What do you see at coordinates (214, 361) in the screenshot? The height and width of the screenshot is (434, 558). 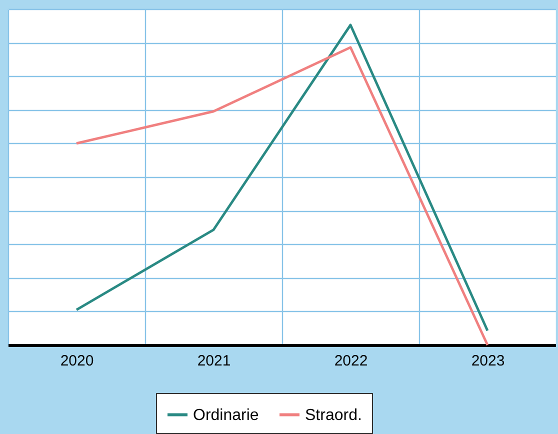 I see `x-tick-label: 2021` at bounding box center [214, 361].